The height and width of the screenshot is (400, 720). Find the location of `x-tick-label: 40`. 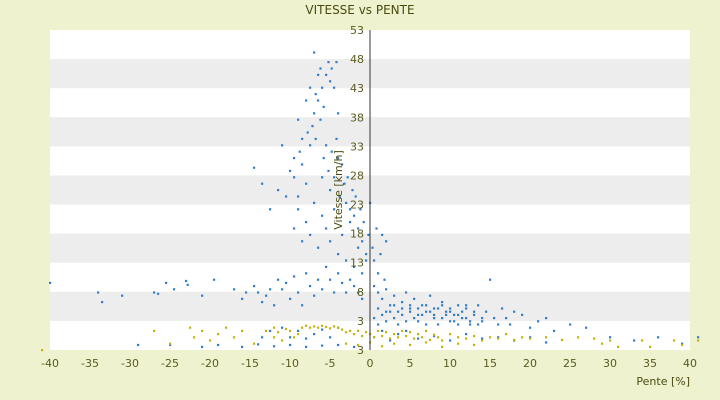

x-tick-label: 40 is located at coordinates (690, 363).